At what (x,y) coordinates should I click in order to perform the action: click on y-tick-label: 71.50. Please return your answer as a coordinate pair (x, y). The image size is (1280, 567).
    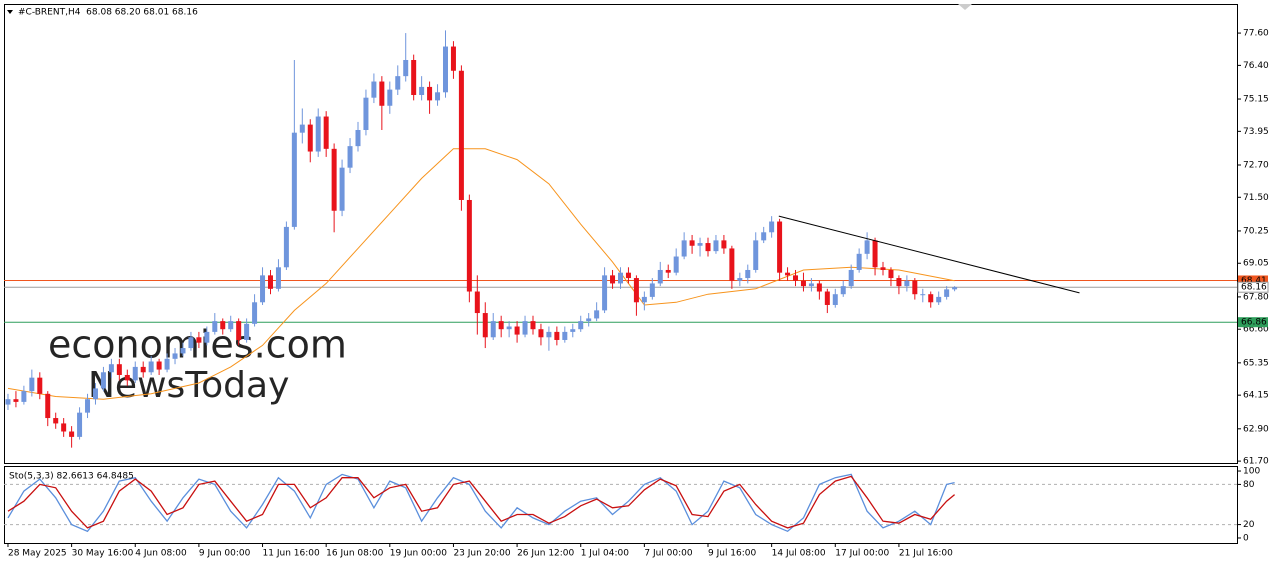
    Looking at the image, I should click on (1256, 198).